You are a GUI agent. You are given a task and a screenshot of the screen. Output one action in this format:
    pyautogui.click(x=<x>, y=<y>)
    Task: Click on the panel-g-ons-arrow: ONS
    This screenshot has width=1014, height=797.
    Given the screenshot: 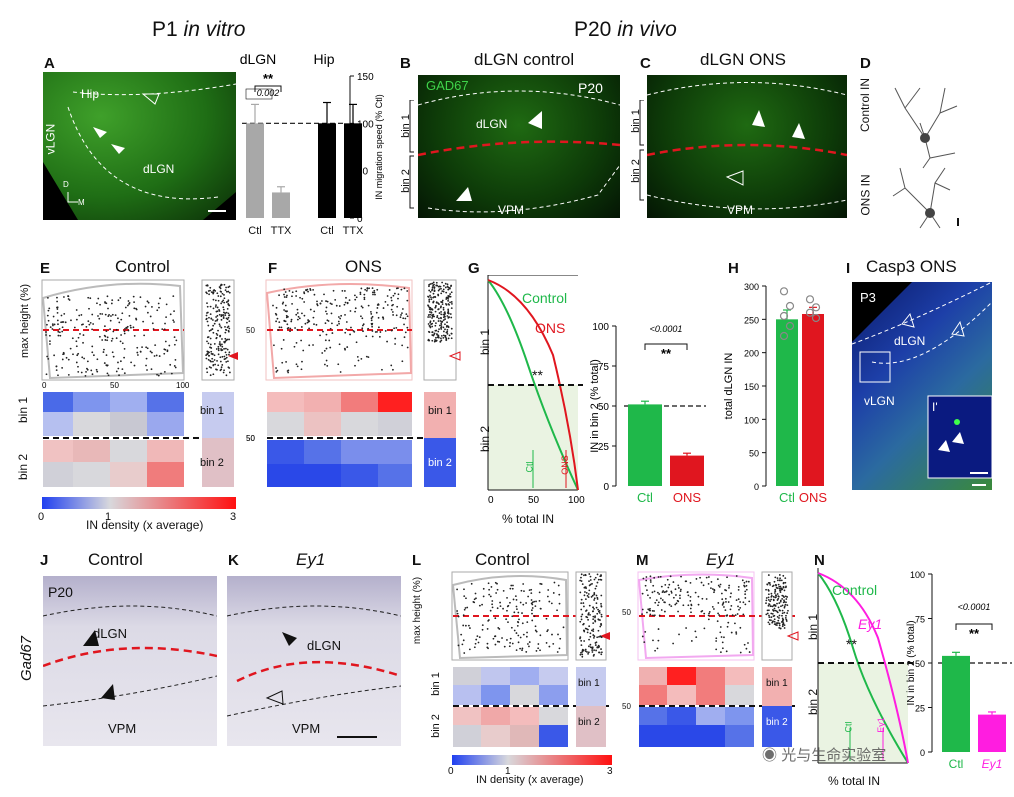 What is the action you would take?
    pyautogui.click(x=564, y=465)
    